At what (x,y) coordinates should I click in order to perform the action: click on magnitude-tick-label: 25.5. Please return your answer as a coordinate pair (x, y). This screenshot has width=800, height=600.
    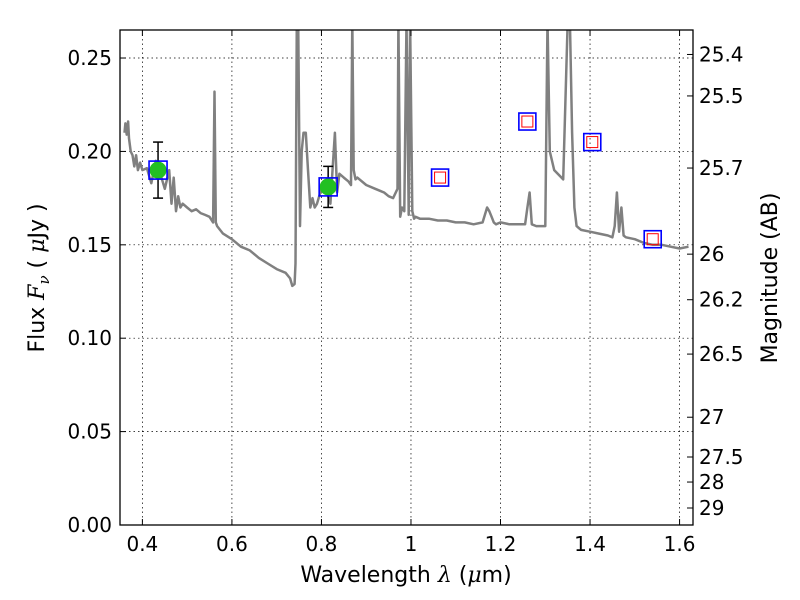
    Looking at the image, I should click on (721, 96).